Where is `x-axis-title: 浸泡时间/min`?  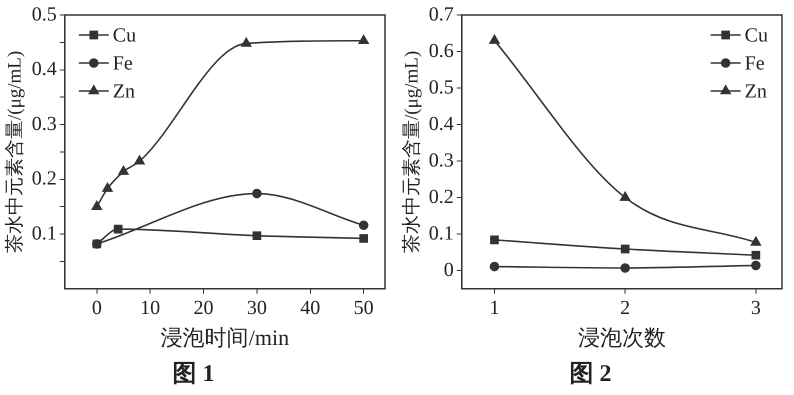 x-axis-title: 浸泡时间/min is located at coordinates (225, 337).